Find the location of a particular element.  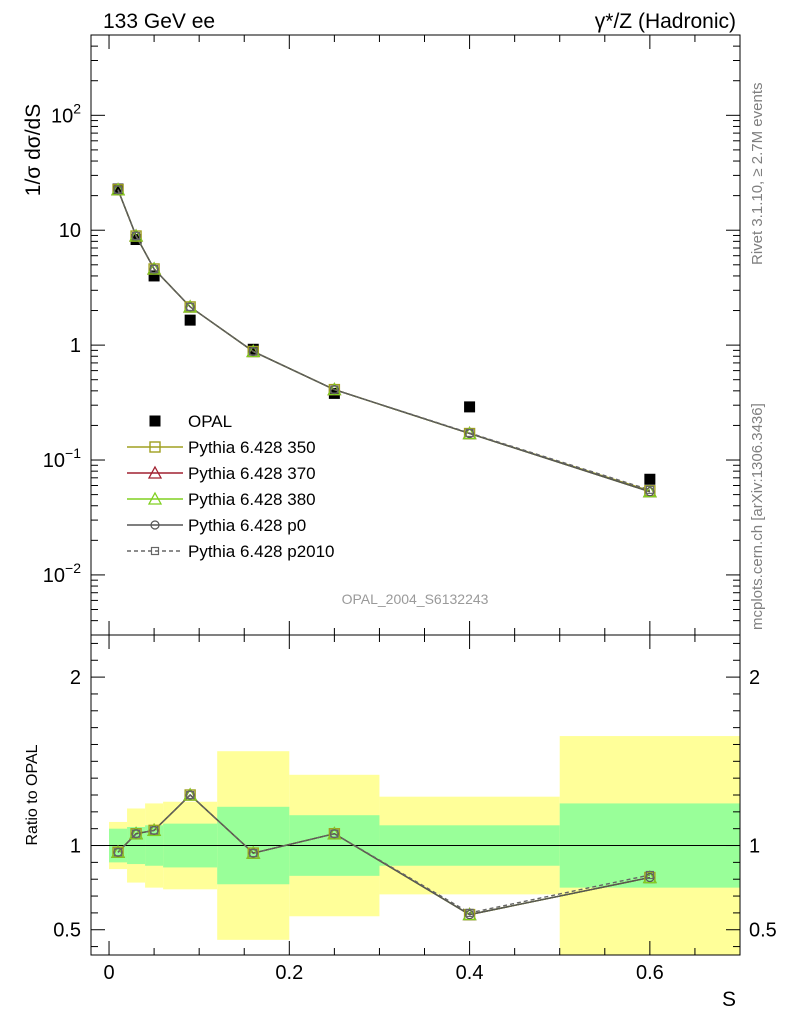

legend-label-p2010: Pythia 6.428 p2010 is located at coordinates (261, 551).